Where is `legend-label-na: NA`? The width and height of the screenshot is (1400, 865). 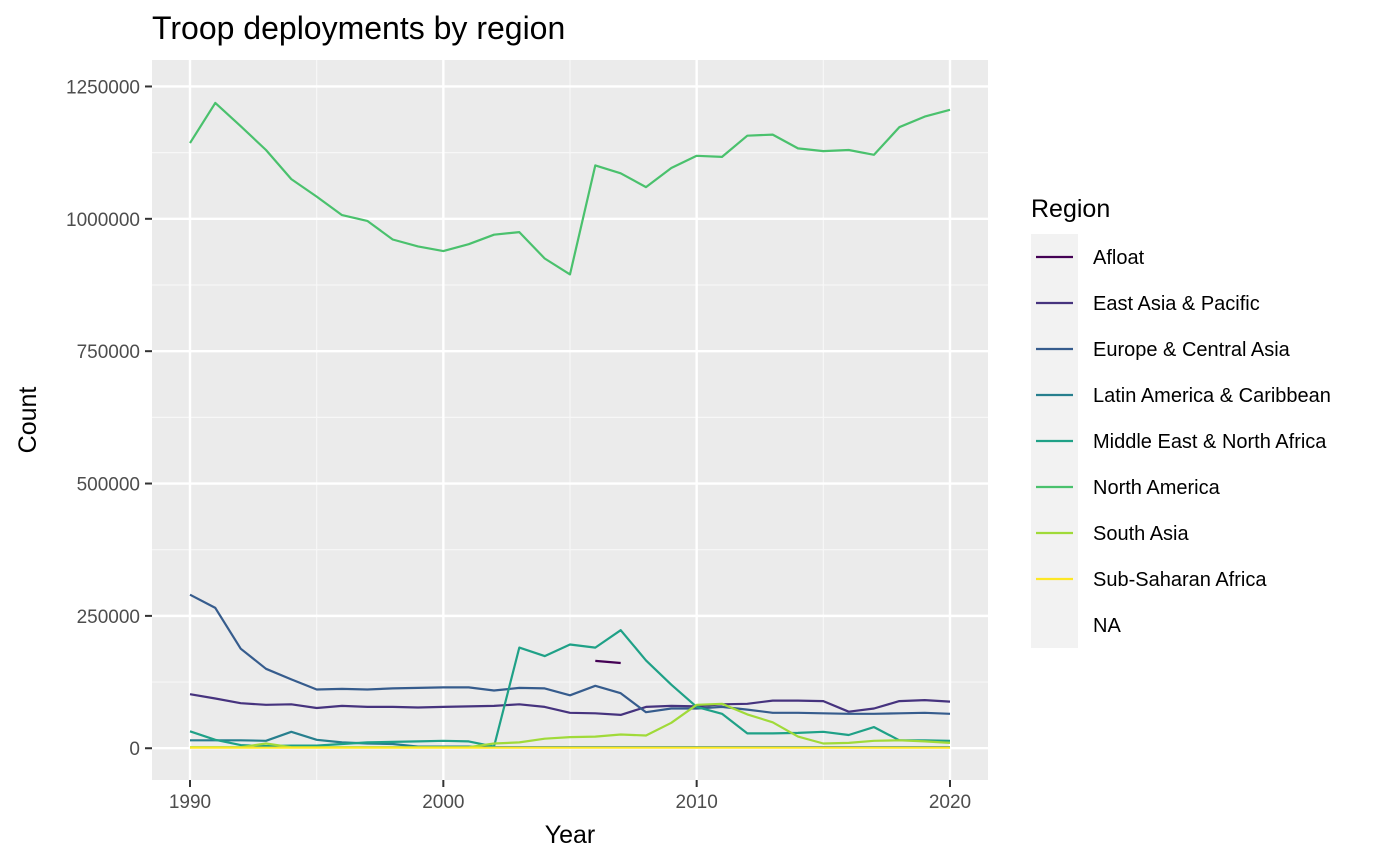 legend-label-na: NA is located at coordinates (1107, 626).